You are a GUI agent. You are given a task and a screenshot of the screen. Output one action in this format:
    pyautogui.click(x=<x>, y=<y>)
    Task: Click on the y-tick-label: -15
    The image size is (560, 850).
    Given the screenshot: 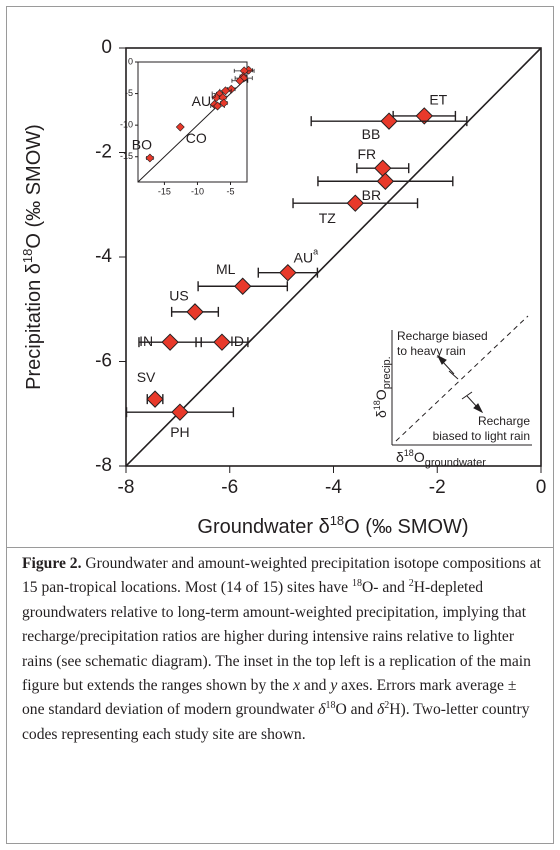 What is the action you would take?
    pyautogui.click(x=126, y=156)
    